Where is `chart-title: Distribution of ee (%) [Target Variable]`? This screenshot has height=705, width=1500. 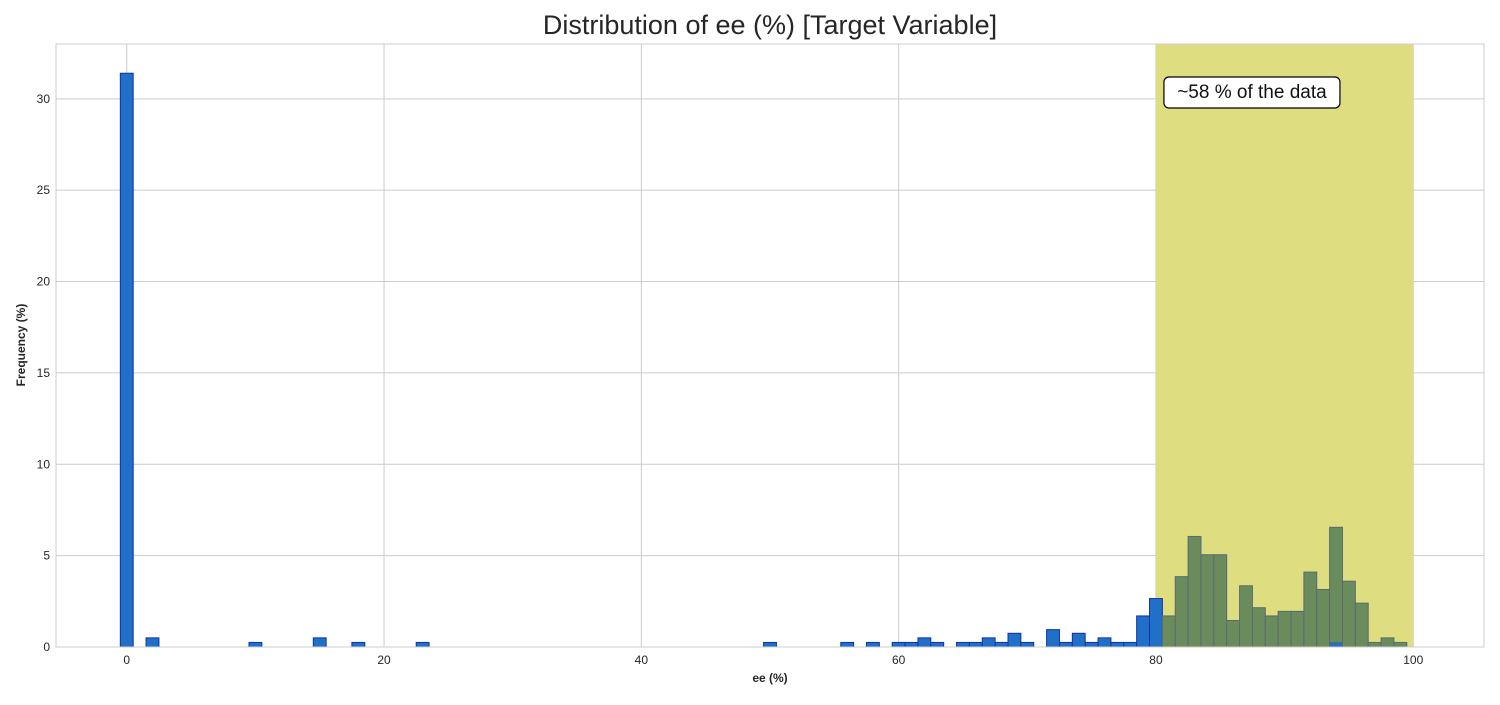
chart-title: Distribution of ee (%) [Target Variable] is located at coordinates (770, 25).